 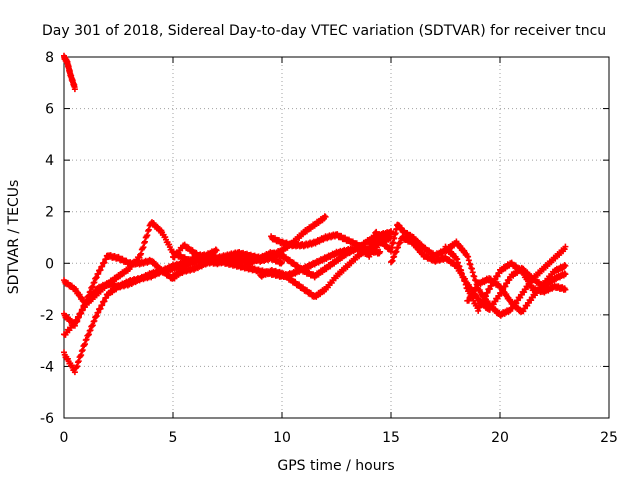 I want to click on y-tick-label: 2, so click(x=49, y=213).